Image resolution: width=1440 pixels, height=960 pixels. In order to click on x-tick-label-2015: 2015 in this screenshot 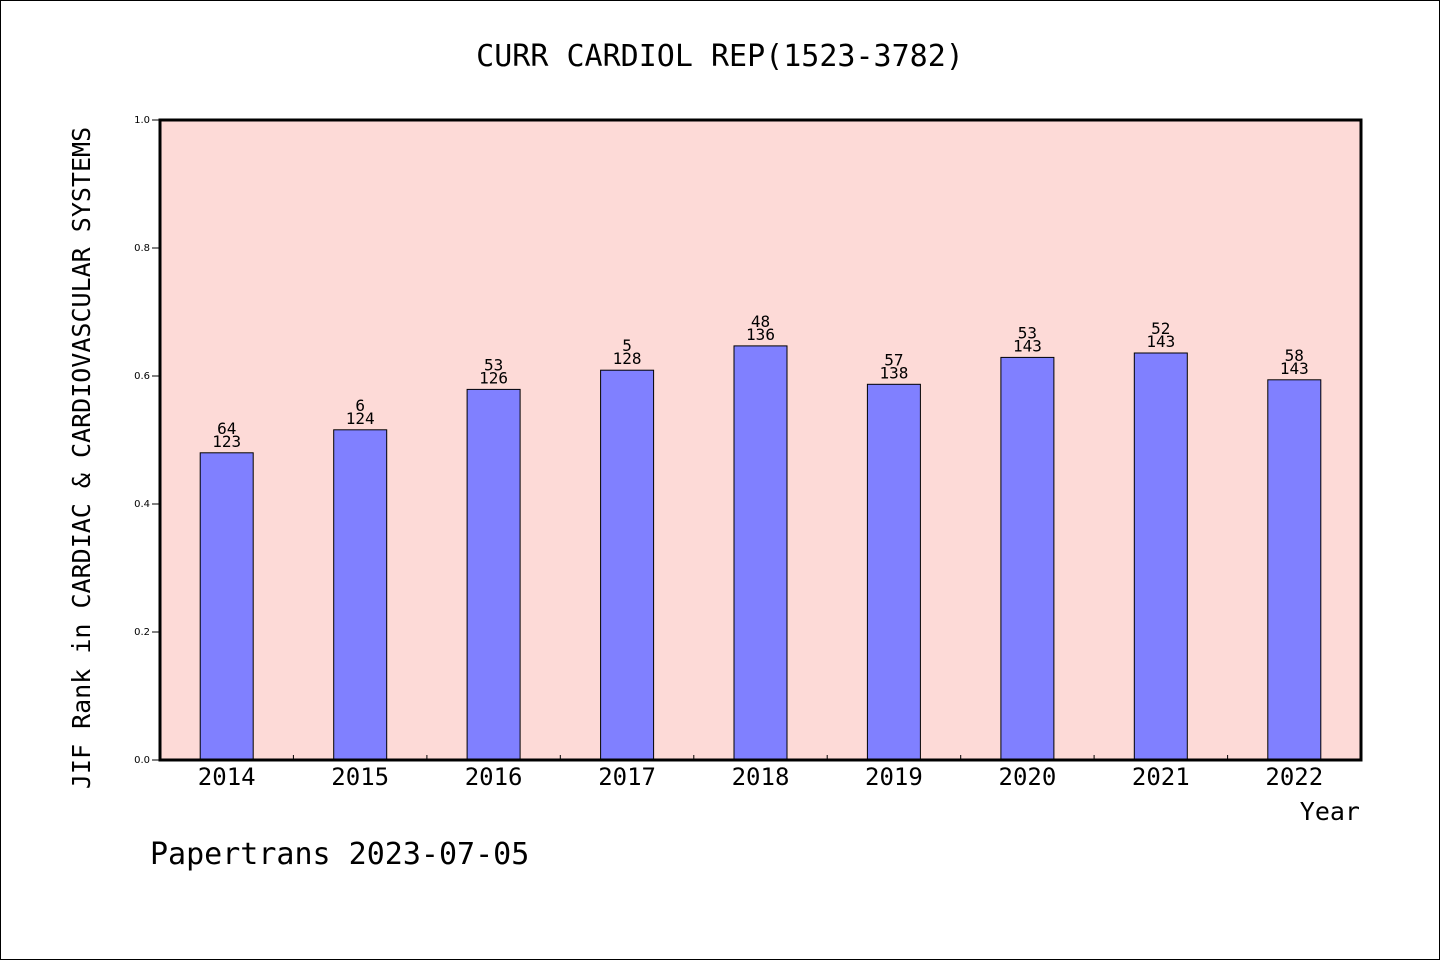, I will do `click(360, 777)`.